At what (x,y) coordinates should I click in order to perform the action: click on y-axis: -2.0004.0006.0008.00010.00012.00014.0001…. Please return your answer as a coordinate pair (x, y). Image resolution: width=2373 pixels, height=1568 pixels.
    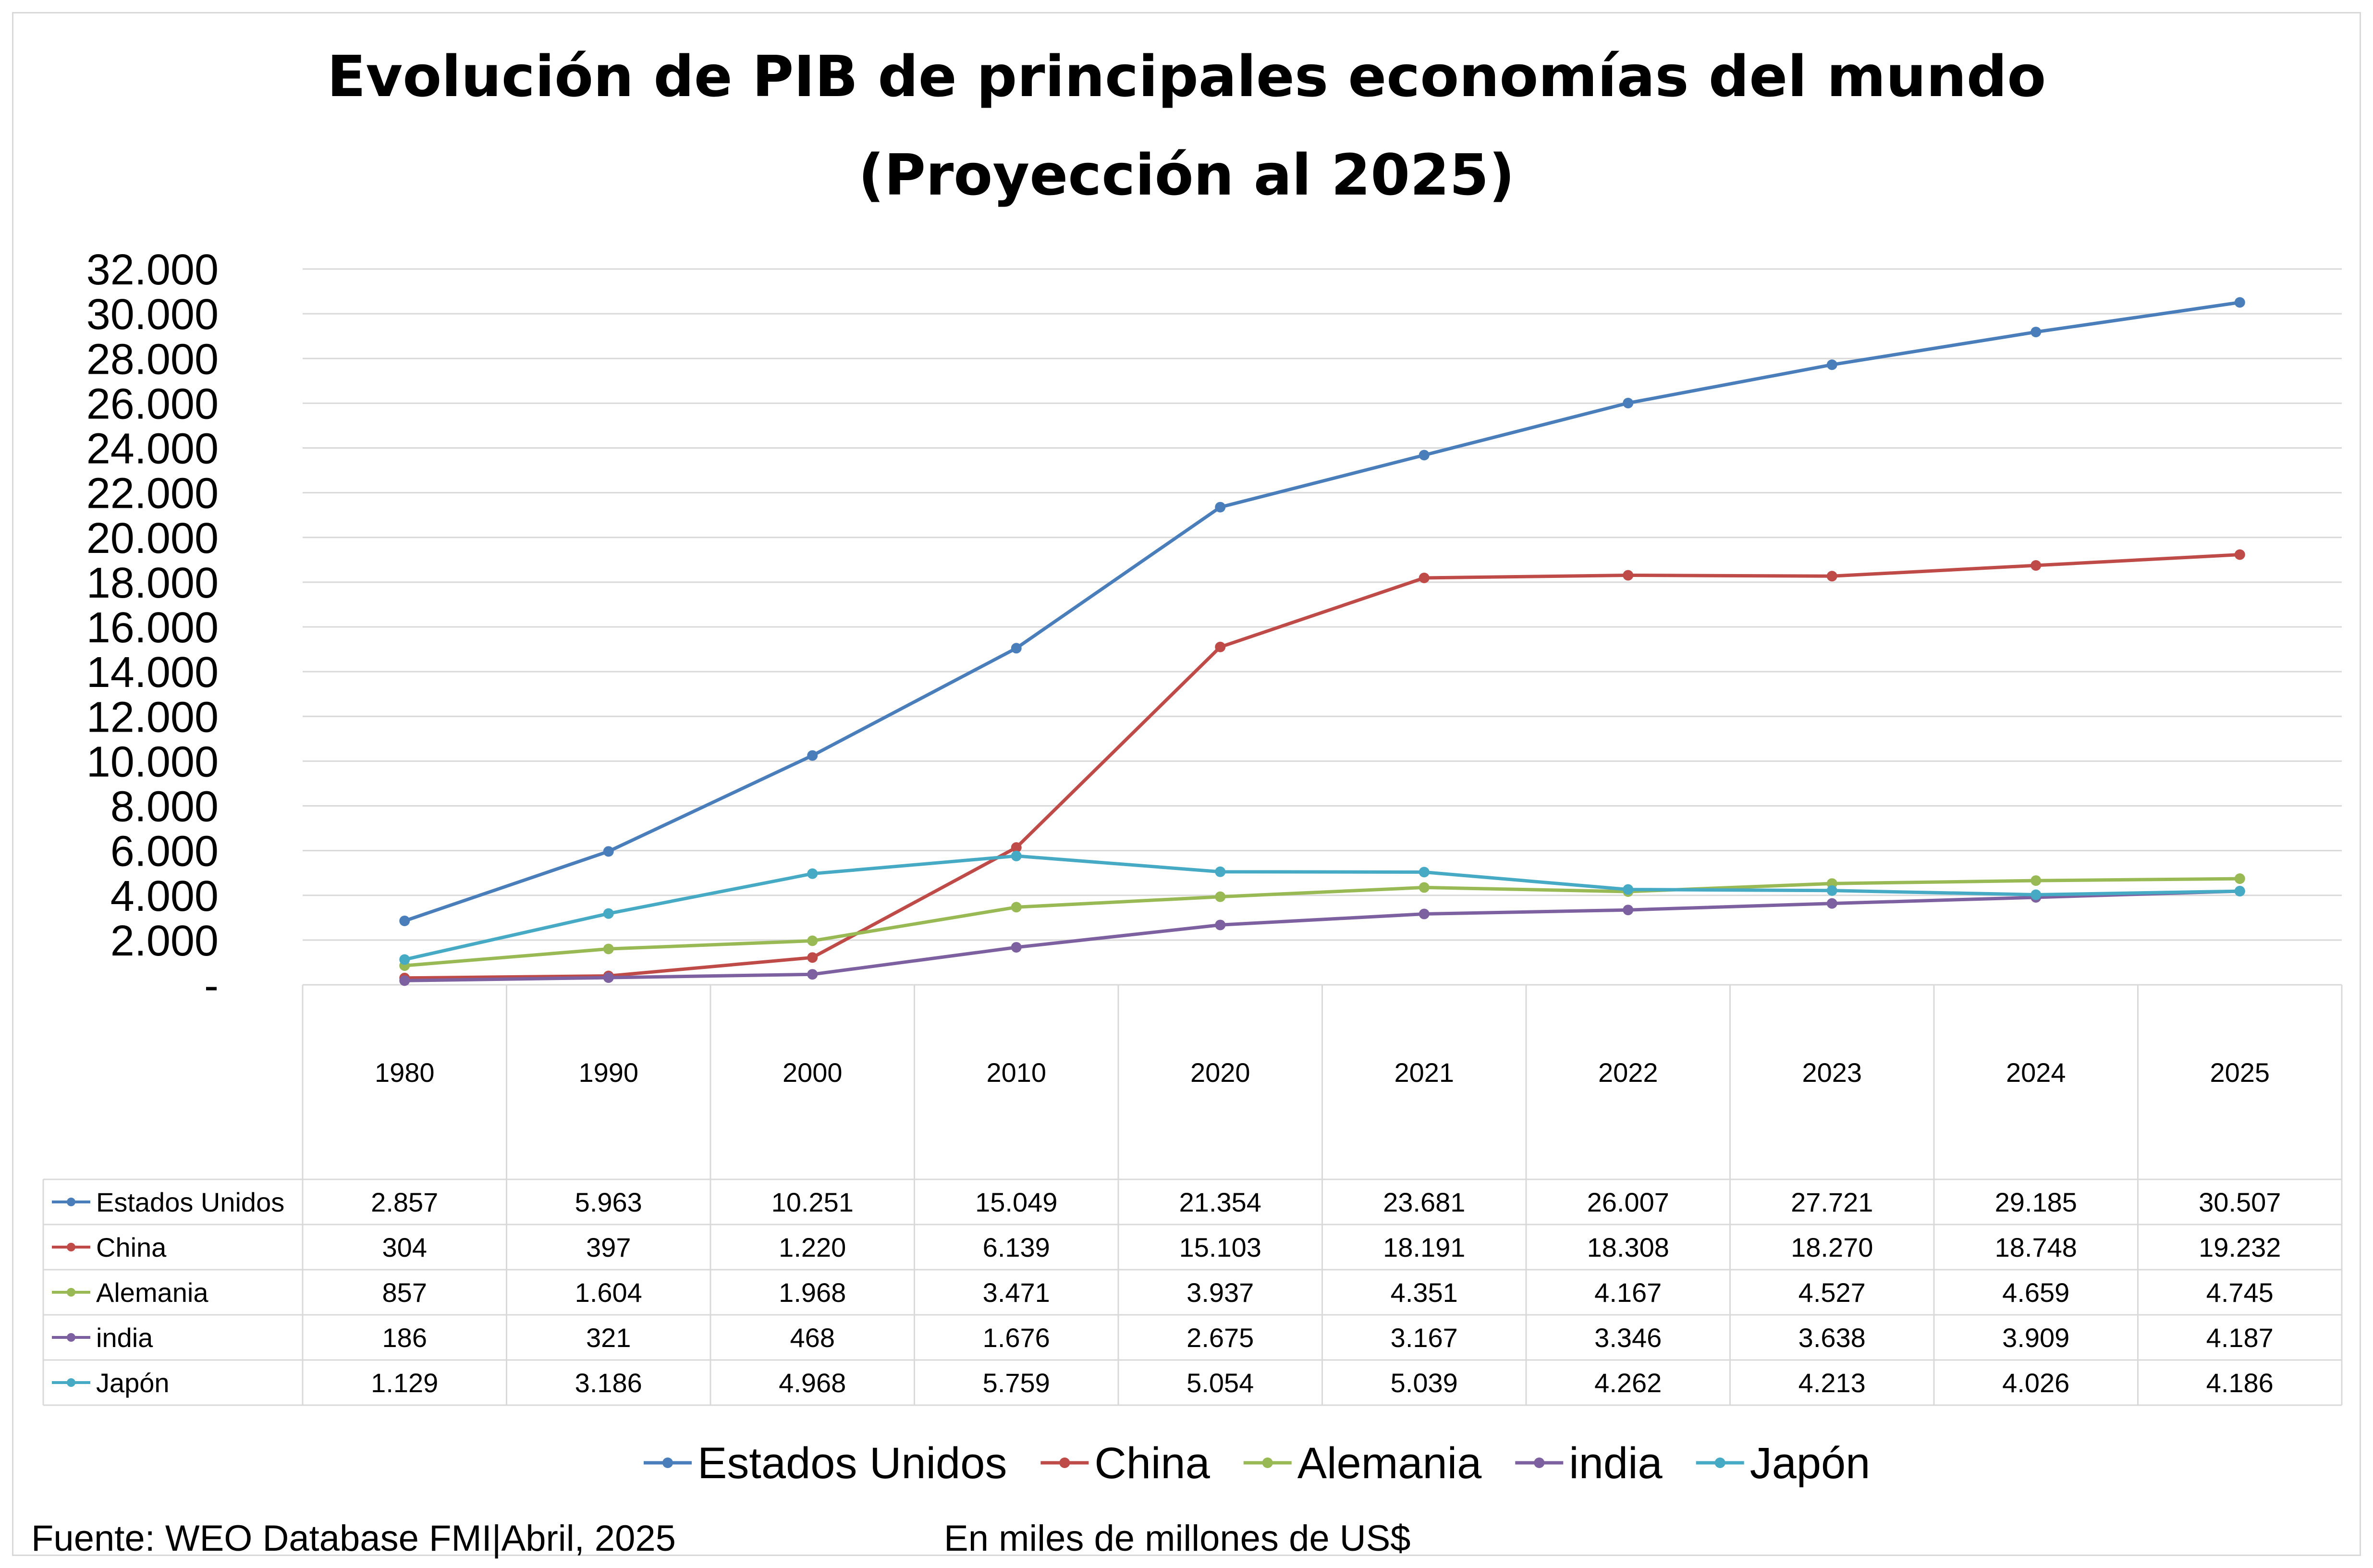
    Looking at the image, I should click on (152, 628).